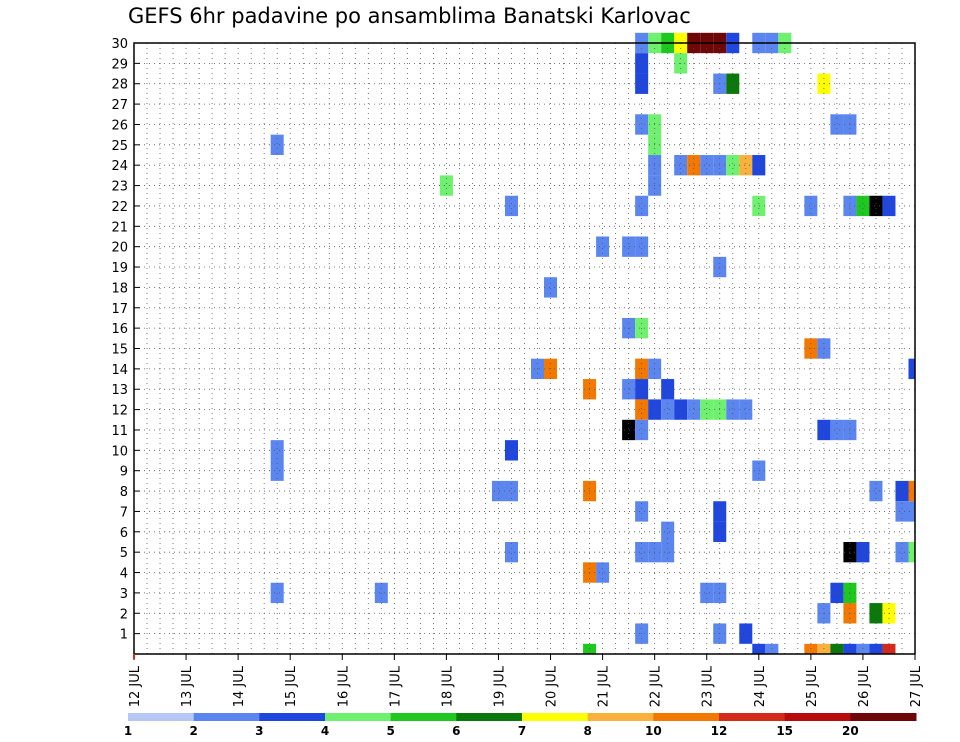 The height and width of the screenshot is (742, 960). What do you see at coordinates (124, 472) in the screenshot?
I see `y-tick-label: 9` at bounding box center [124, 472].